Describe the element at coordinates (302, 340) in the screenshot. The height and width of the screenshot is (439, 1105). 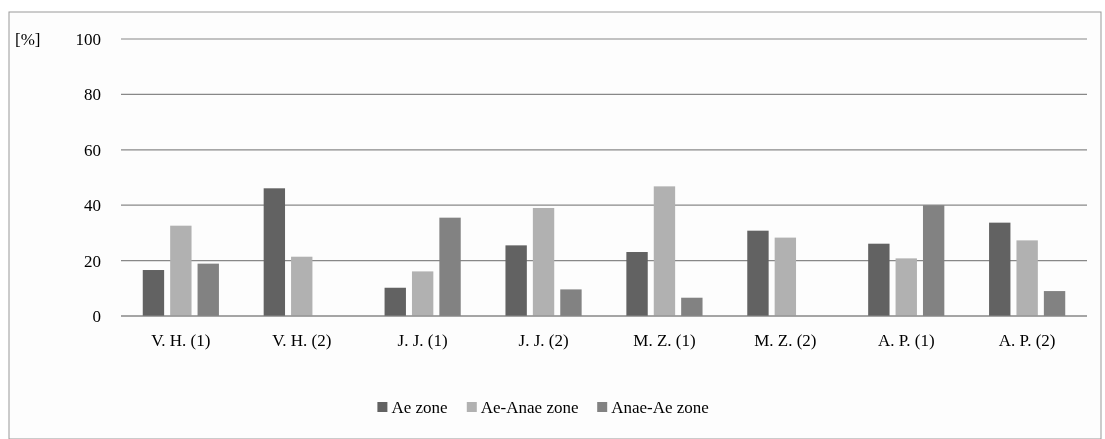
I see `x-tick-label: V. H. (2)` at that location.